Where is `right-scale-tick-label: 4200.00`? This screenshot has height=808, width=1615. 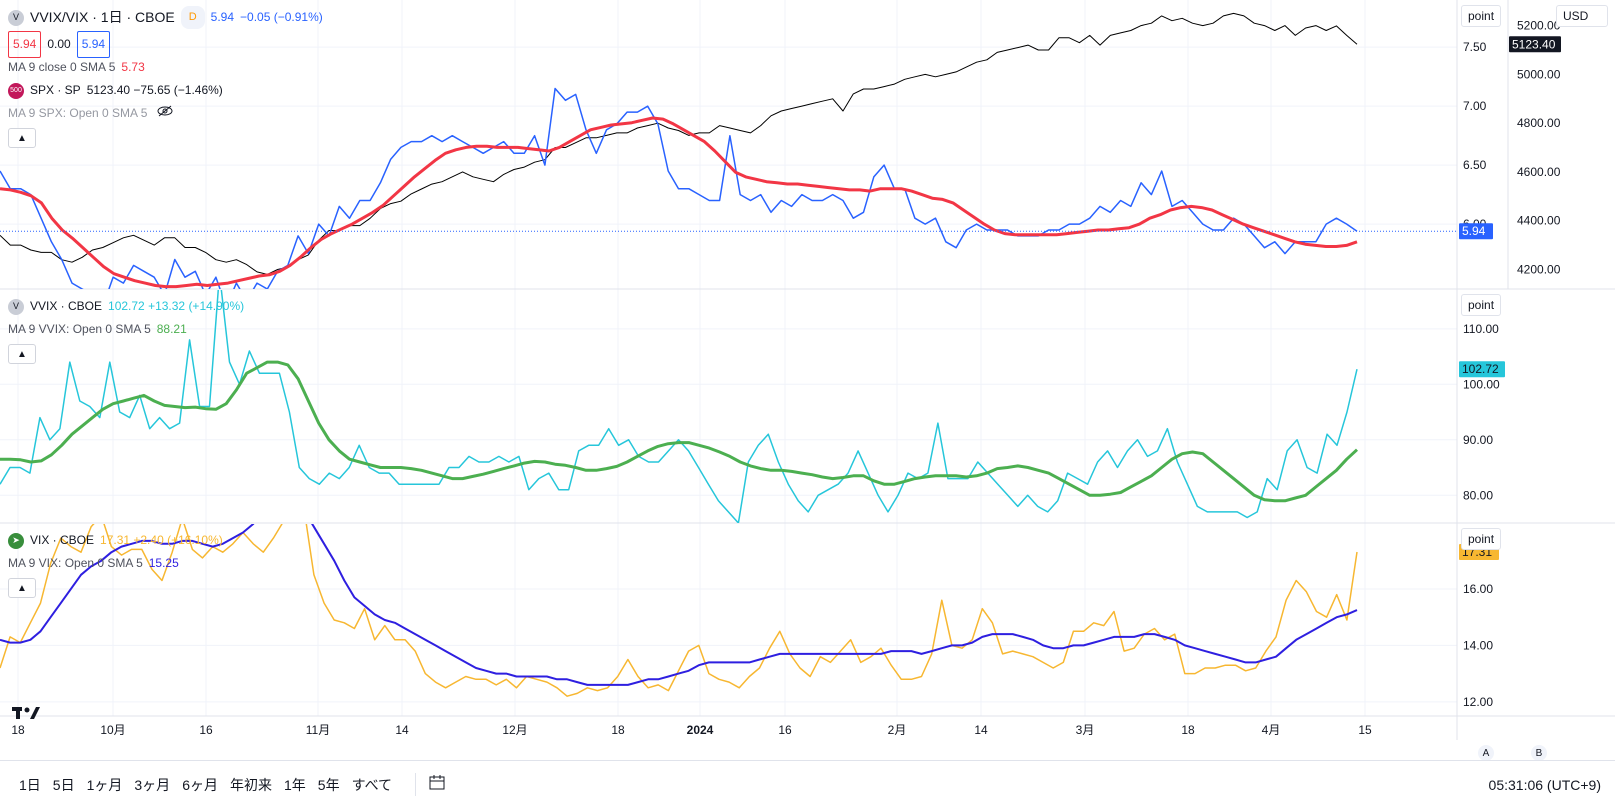 right-scale-tick-label: 4200.00 is located at coordinates (1539, 269).